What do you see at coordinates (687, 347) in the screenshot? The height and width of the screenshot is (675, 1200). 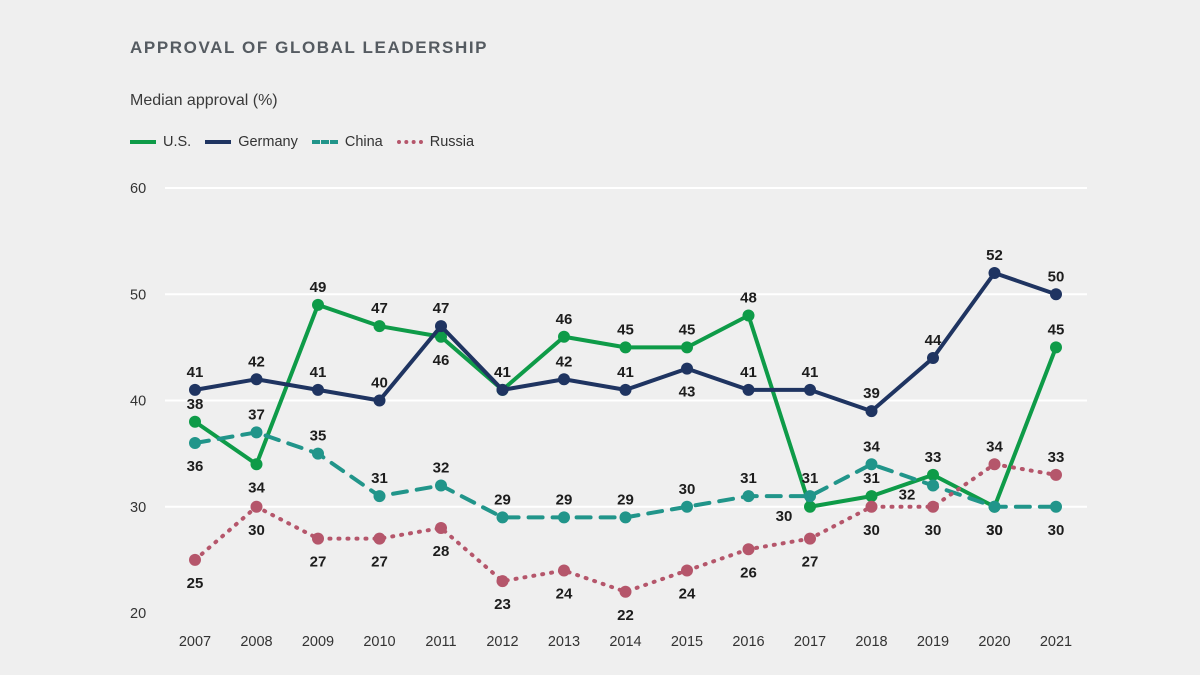 I see `data-point-us-2015` at bounding box center [687, 347].